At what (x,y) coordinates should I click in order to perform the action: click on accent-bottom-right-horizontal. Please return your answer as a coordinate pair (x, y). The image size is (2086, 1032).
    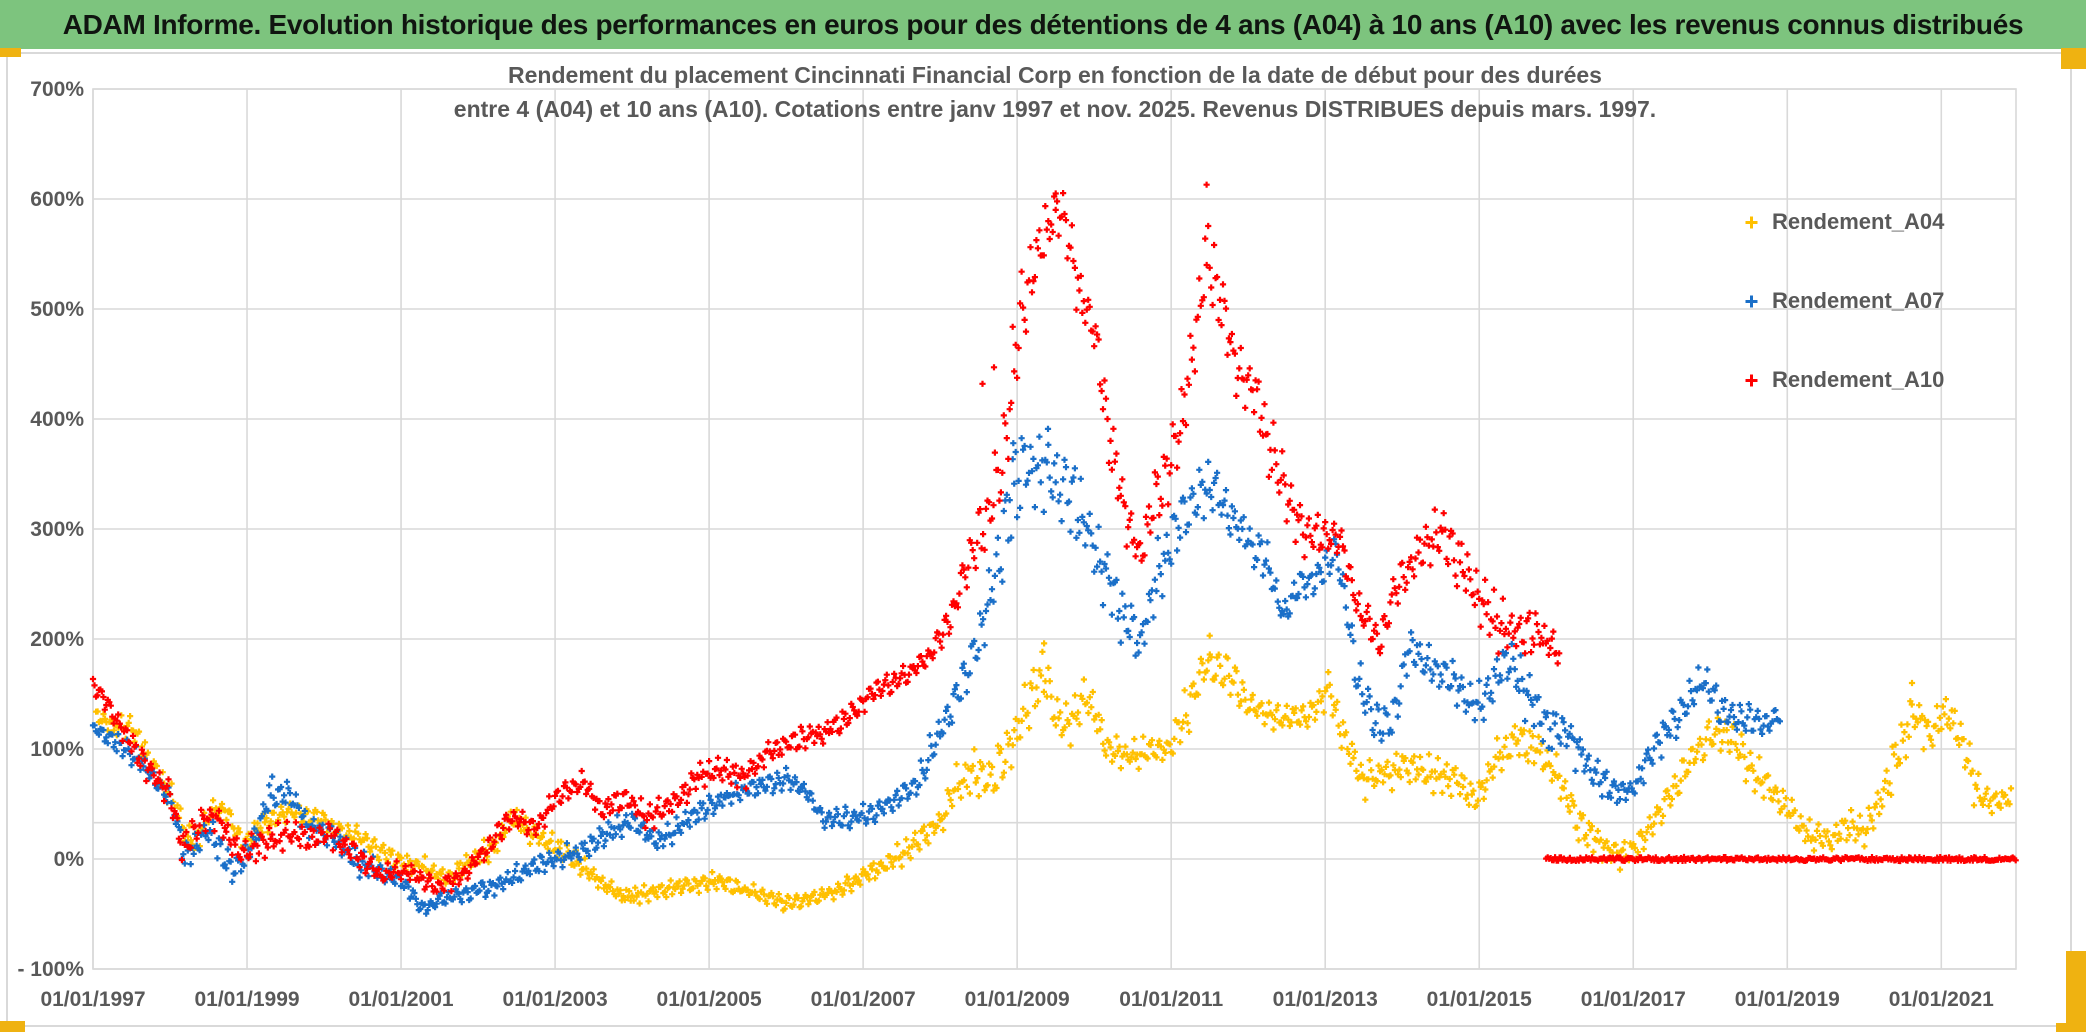
    Looking at the image, I should click on (2071, 1027).